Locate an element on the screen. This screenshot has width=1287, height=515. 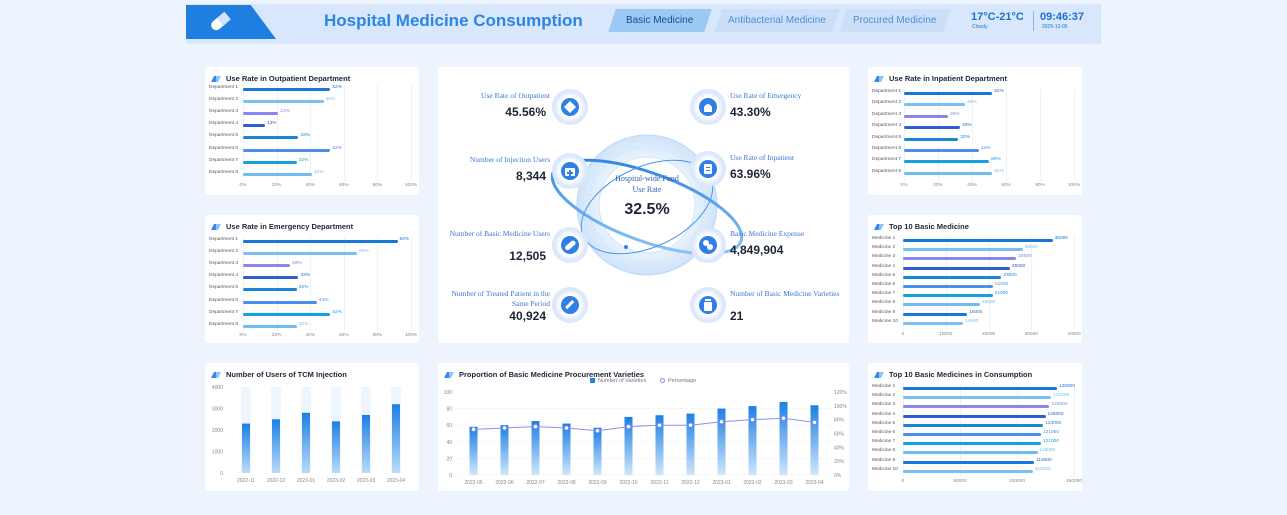
clipboard-icon is located at coordinates (708, 169).